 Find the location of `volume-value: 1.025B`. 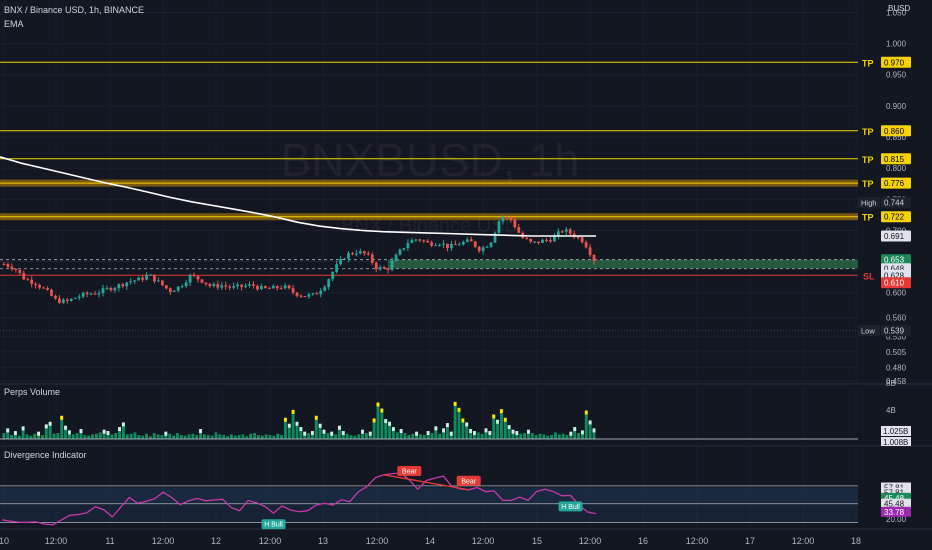

volume-value: 1.025B is located at coordinates (895, 431).